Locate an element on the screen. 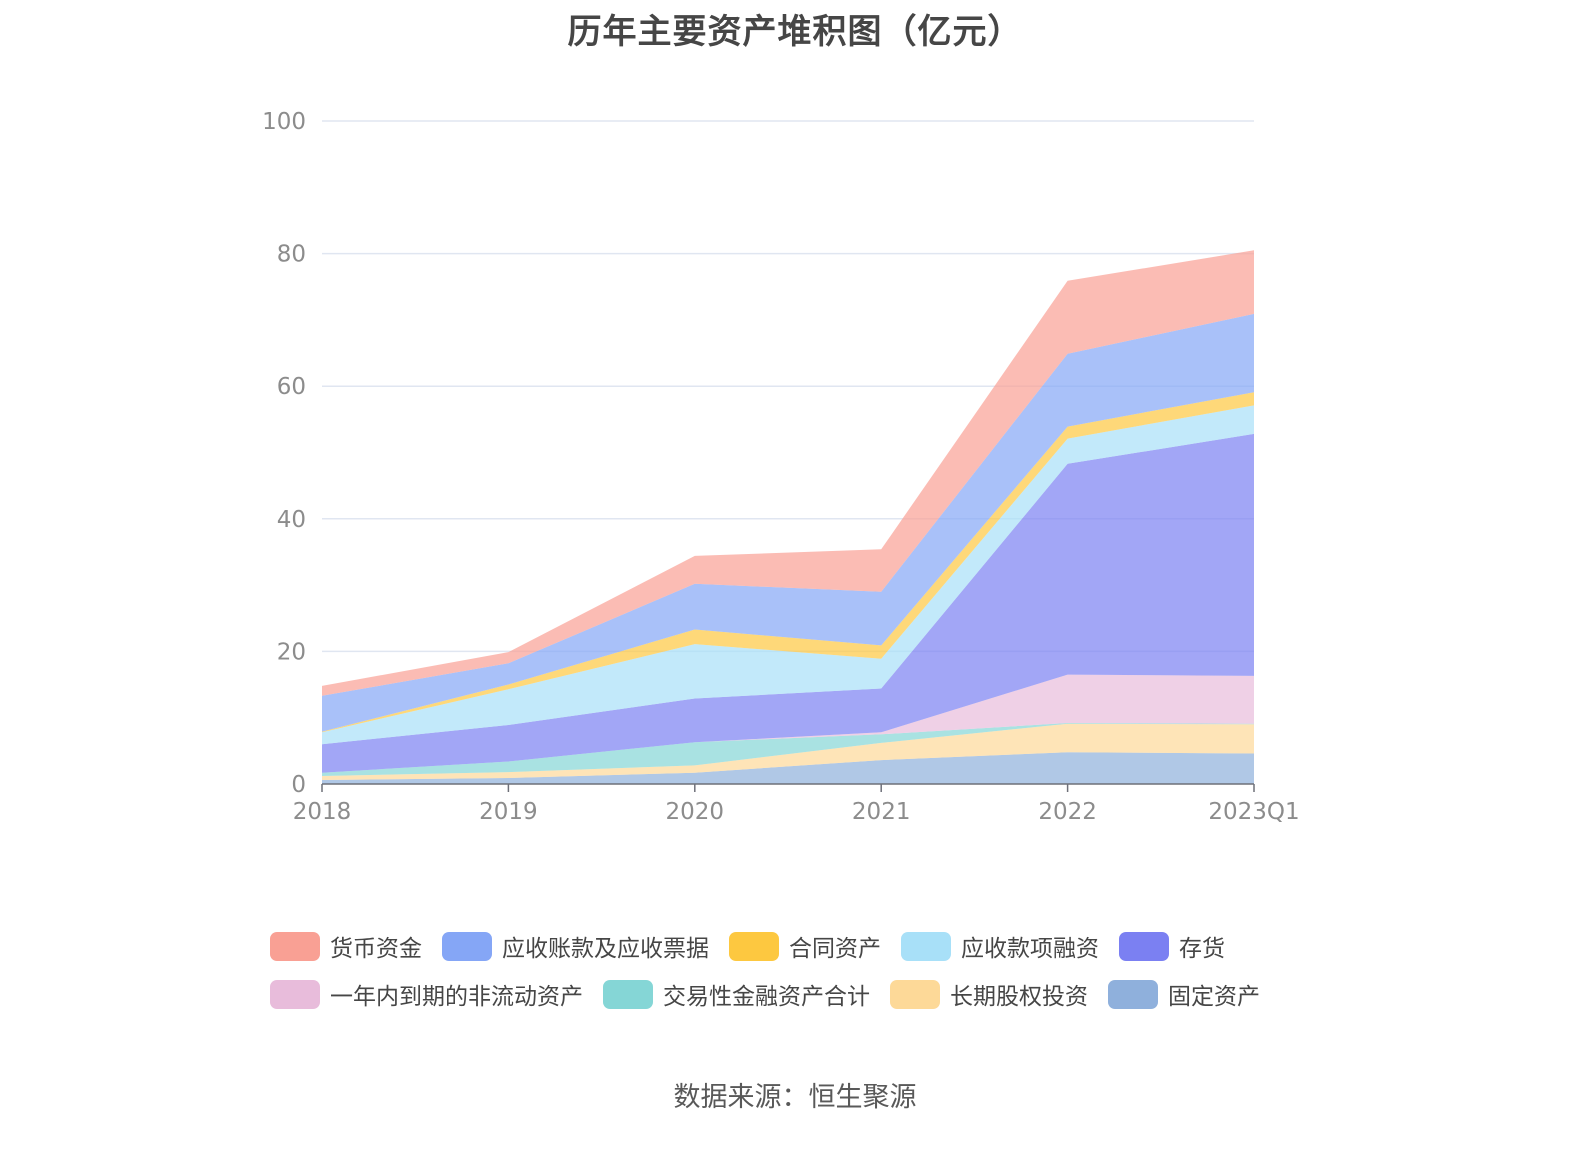  legend-item: 合同资产 is located at coordinates (805, 946).